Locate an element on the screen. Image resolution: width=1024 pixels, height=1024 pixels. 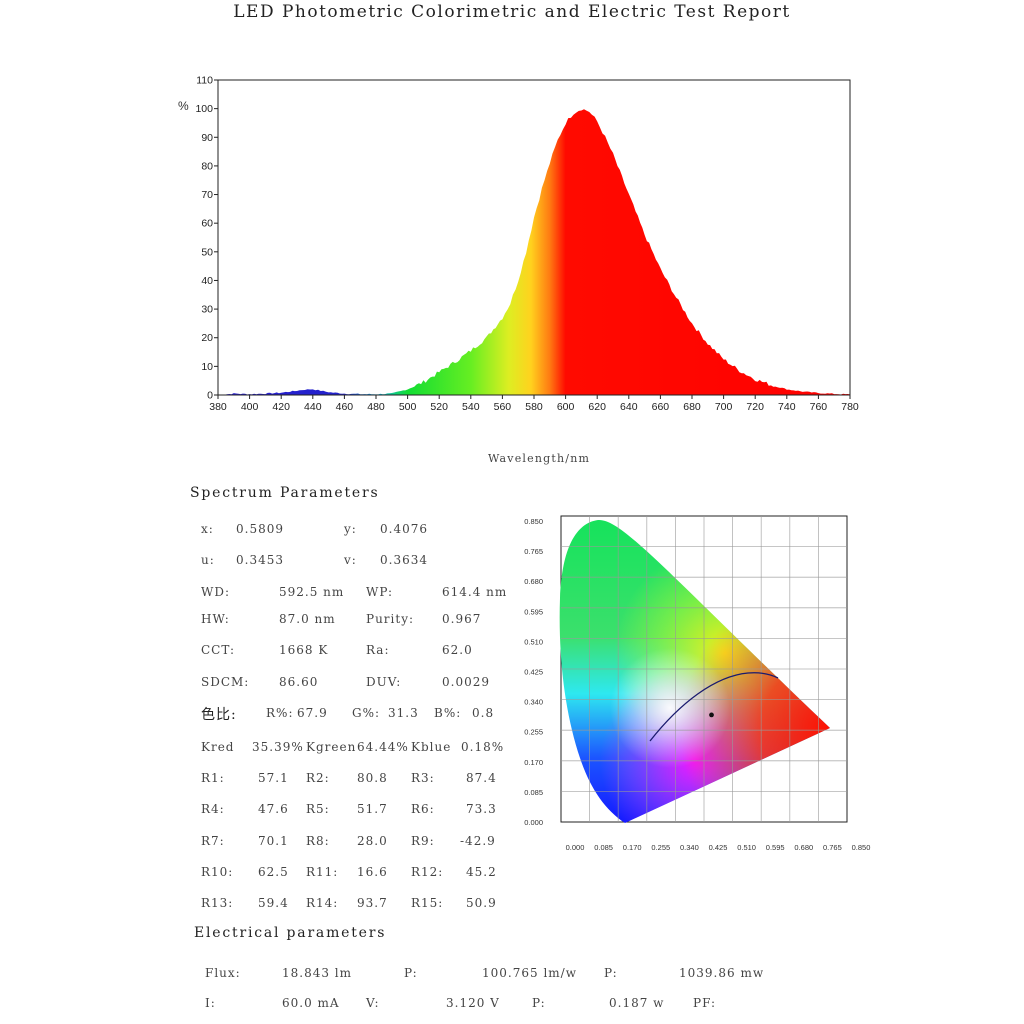
cie-y-tick-label: 0.850 is located at coordinates (533, 521).